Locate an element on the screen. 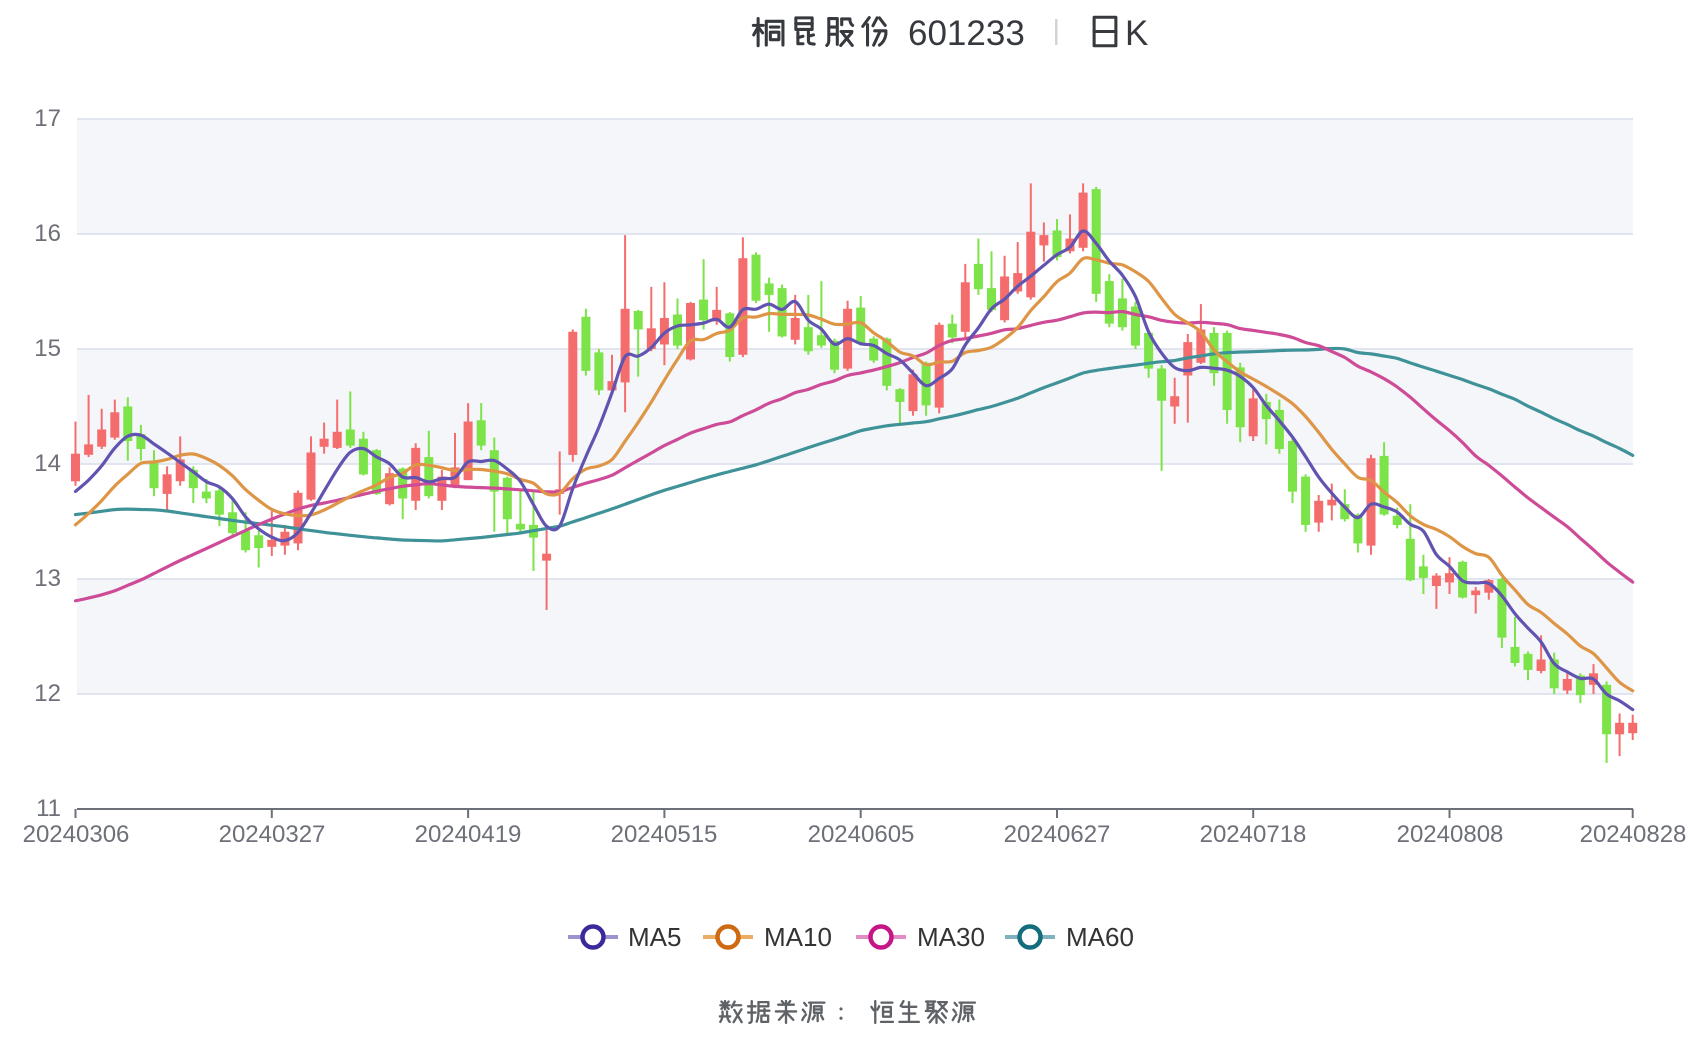 This screenshot has width=1700, height=1039. svg-text: 20240718 is located at coordinates (1253, 834).